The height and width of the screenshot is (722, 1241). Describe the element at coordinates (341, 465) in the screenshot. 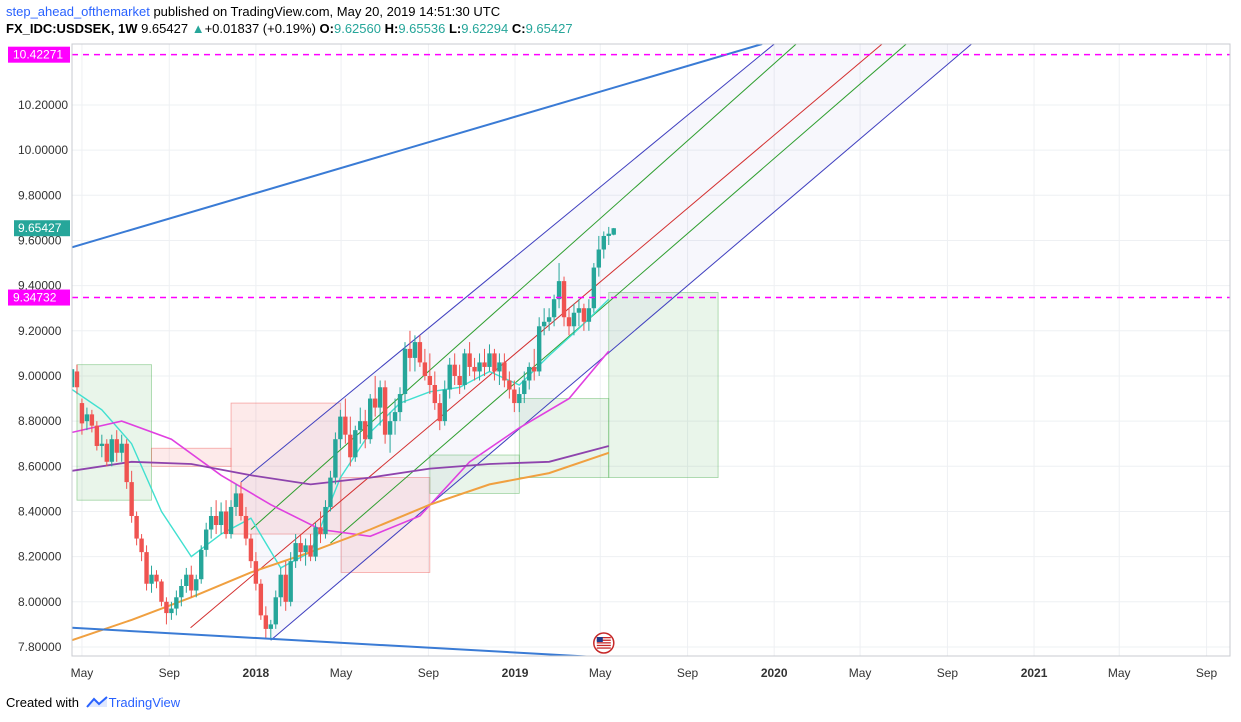

I see `ema-line-slow` at that location.